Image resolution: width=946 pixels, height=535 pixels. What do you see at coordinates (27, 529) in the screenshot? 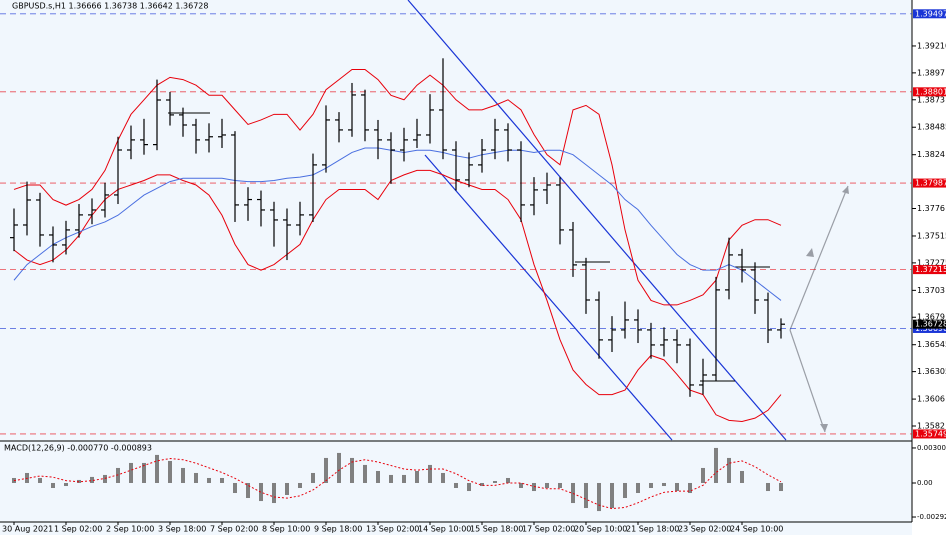
I see `x-tick-label: 30 Aug 2021` at bounding box center [27, 529].